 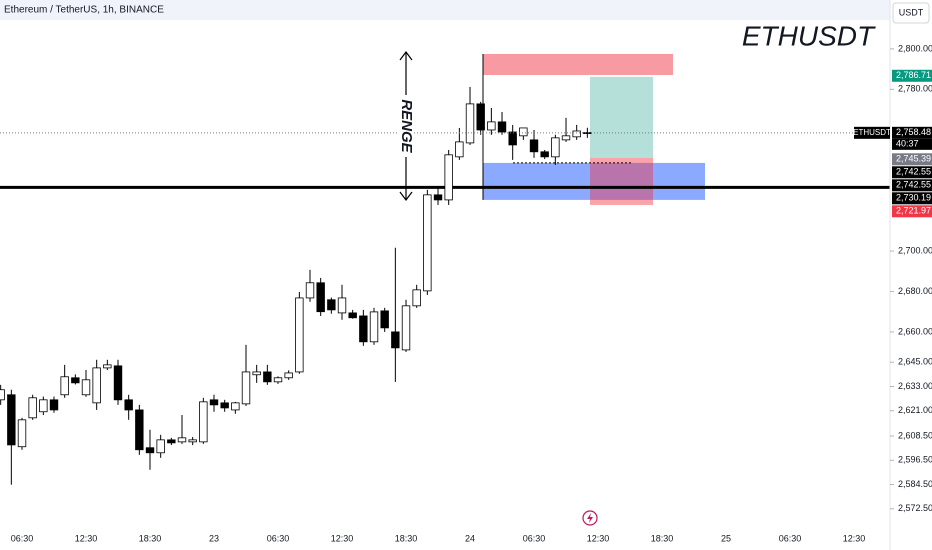 I want to click on price-tag-label: 2,745.39, so click(x=913, y=159).